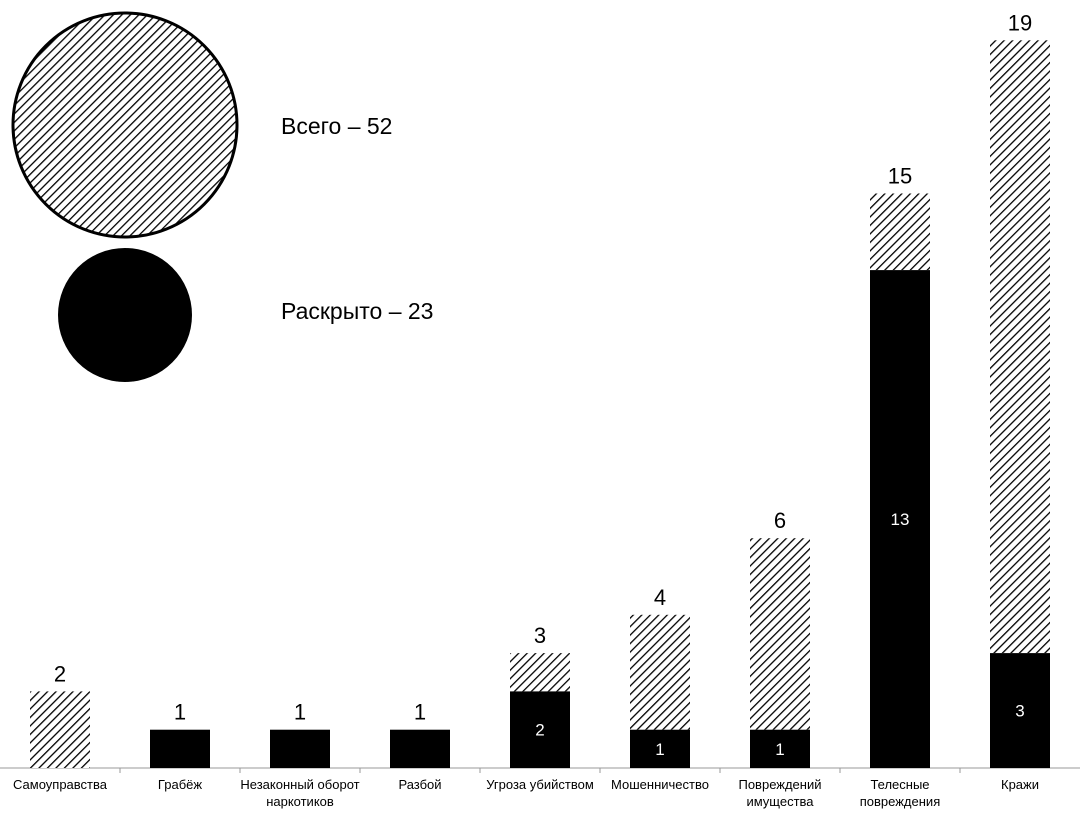 The width and height of the screenshot is (1090, 818). I want to click on legend-total-marker, so click(125, 125).